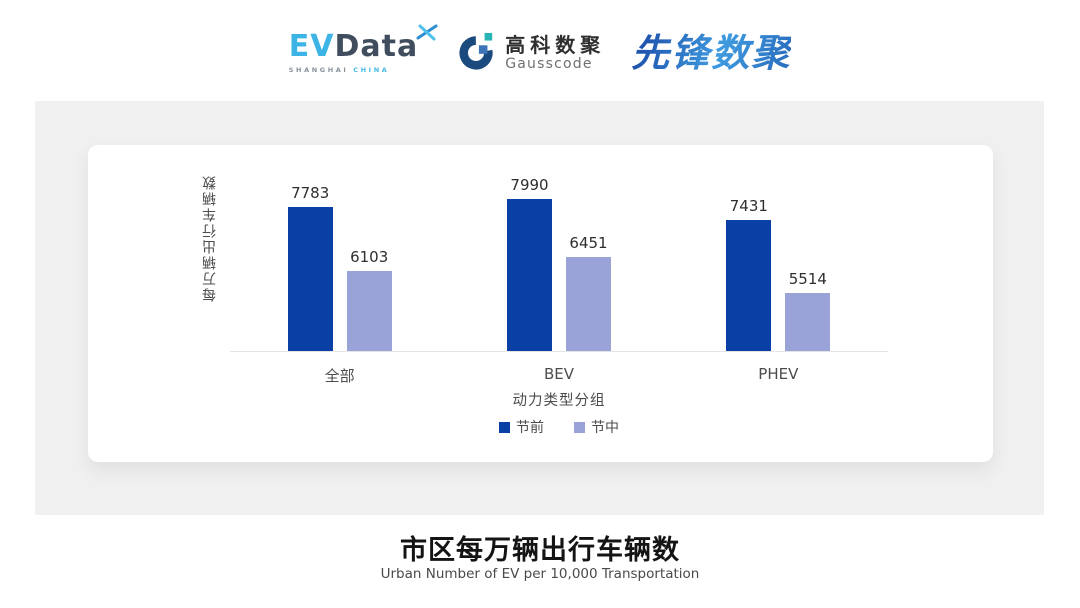  Describe the element at coordinates (311, 46) in the screenshot. I see `evdata-ev-text: EV` at that location.